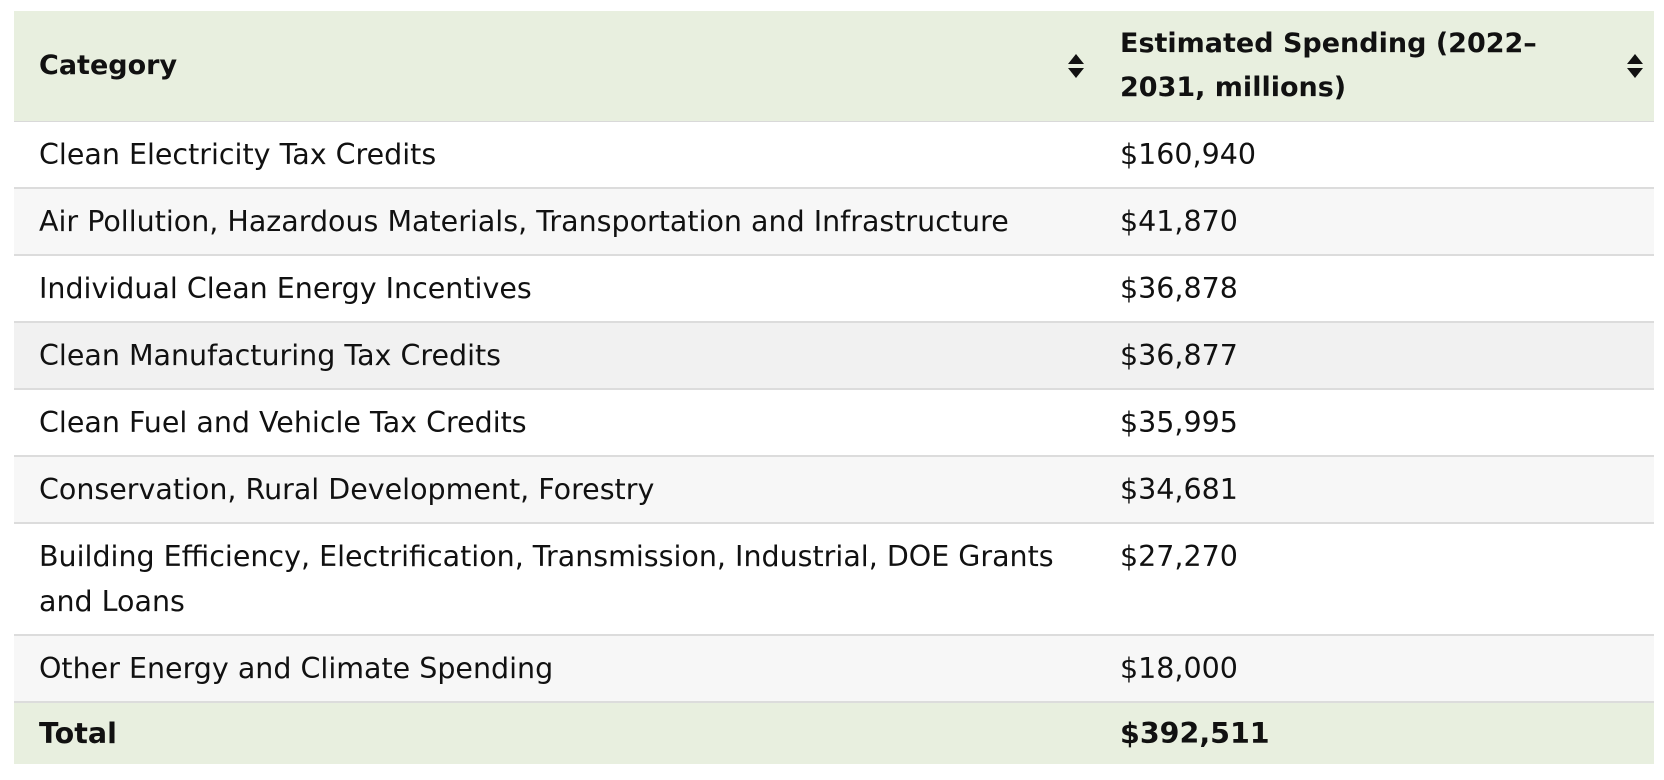 The width and height of the screenshot is (1664, 780). What do you see at coordinates (1374, 155) in the screenshot?
I see `spending-cell: $160,940` at bounding box center [1374, 155].